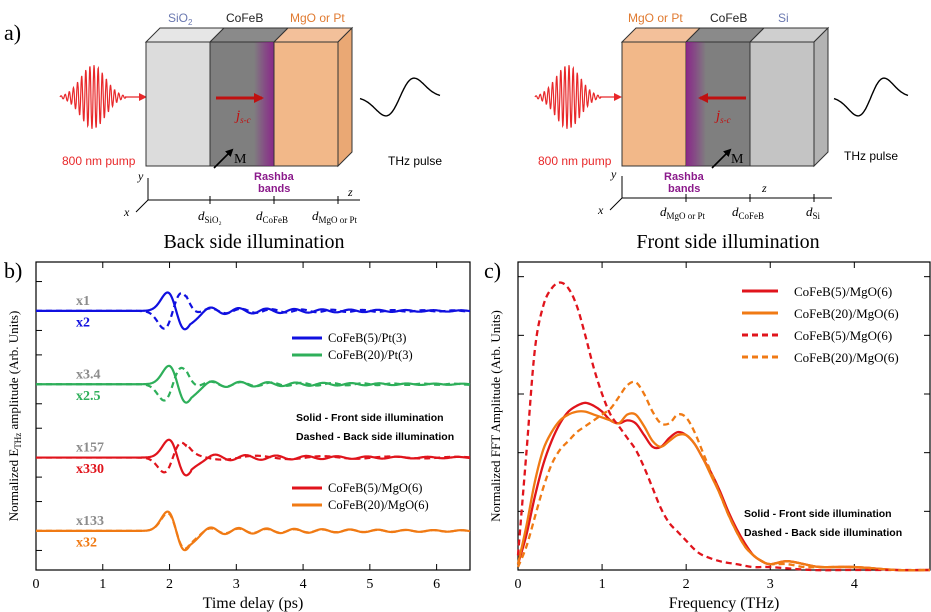  What do you see at coordinates (854, 584) in the screenshot?
I see `x-tick-label-c: 4` at bounding box center [854, 584].